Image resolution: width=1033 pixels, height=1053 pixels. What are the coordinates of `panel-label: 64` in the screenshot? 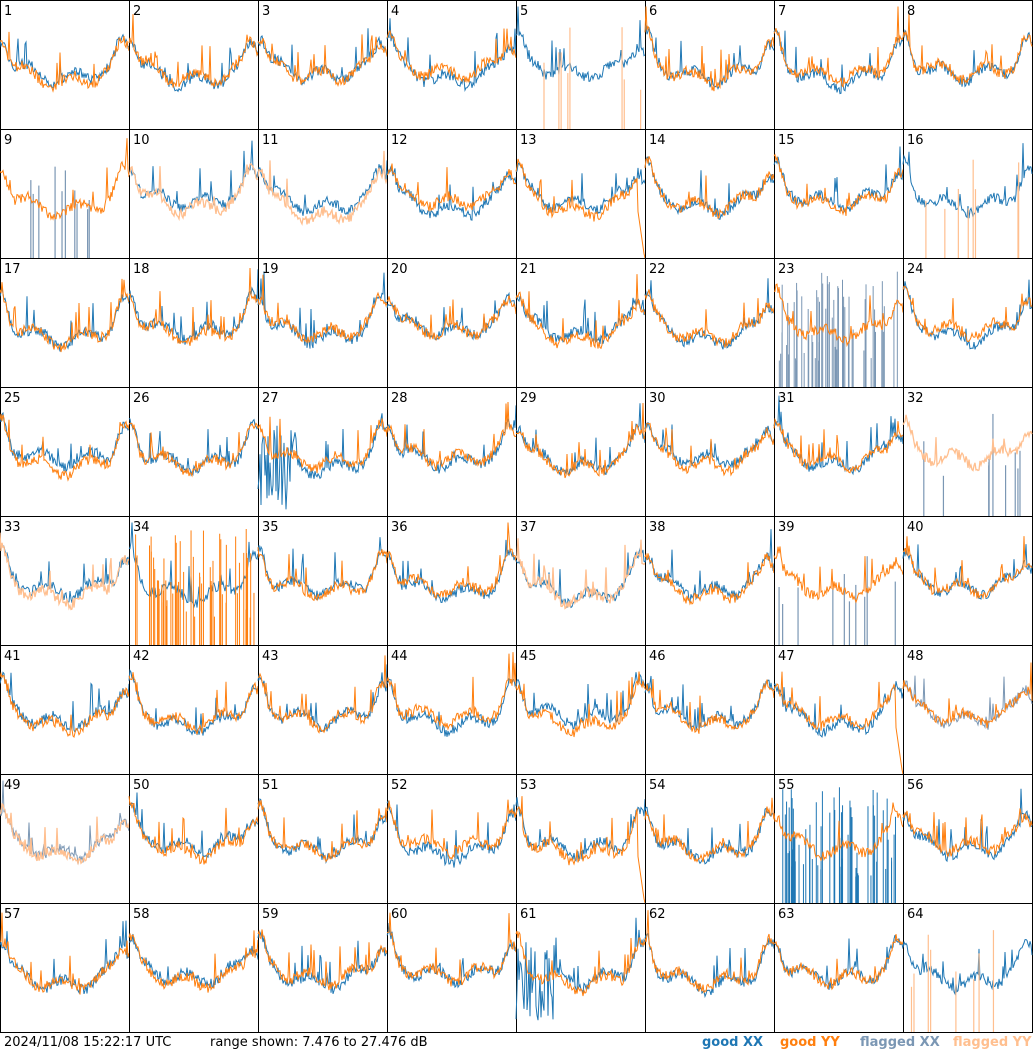 It's located at (915, 914).